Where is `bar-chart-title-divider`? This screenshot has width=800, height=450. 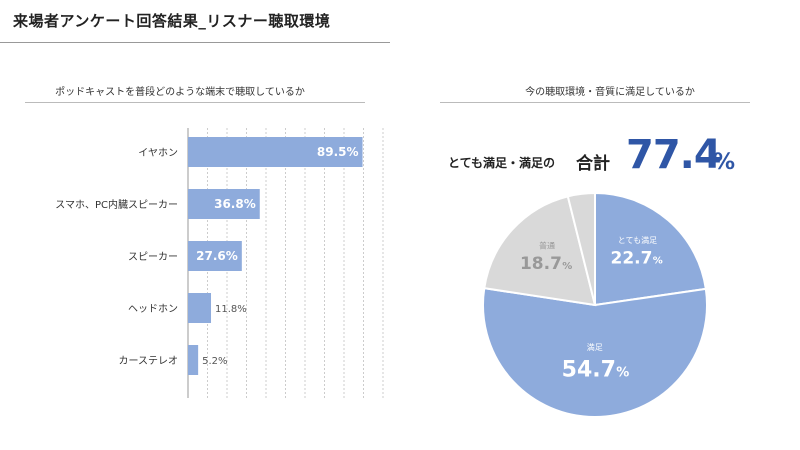 bar-chart-title-divider is located at coordinates (195, 102).